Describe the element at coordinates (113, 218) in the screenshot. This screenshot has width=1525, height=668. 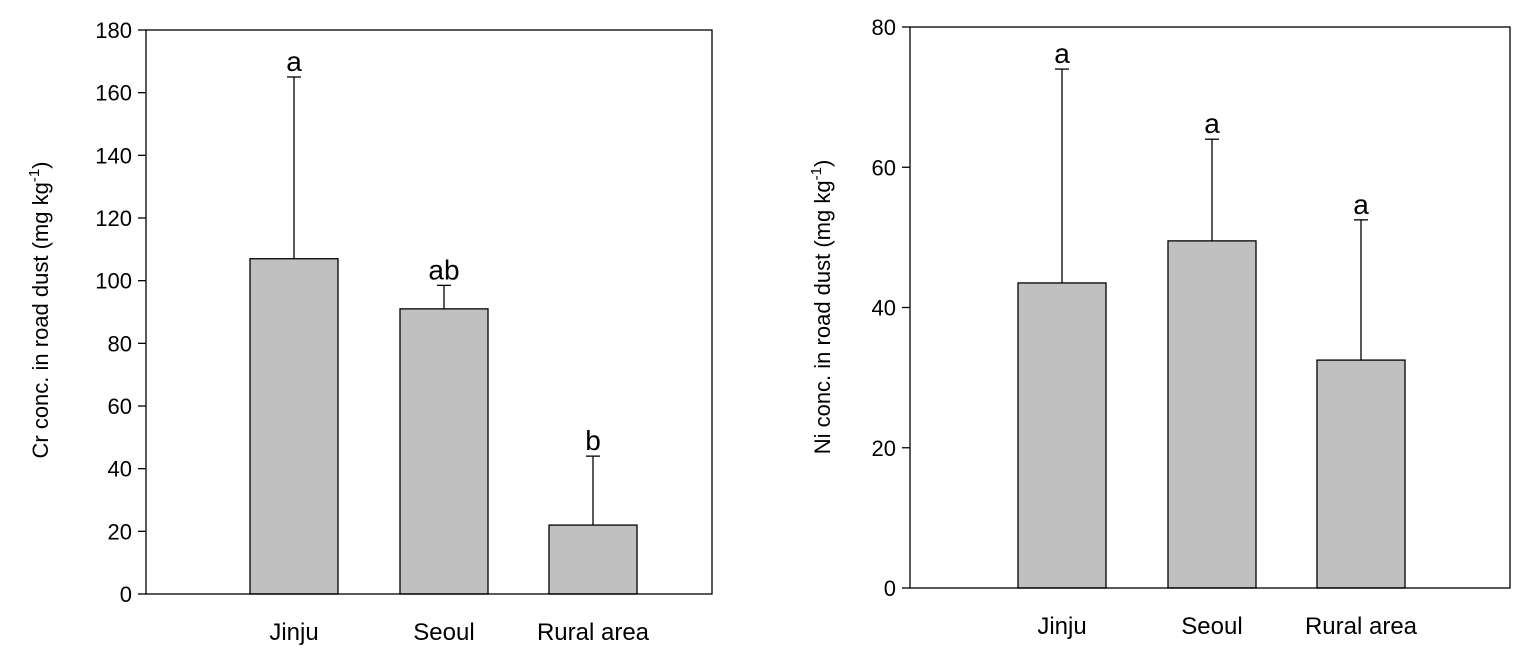
I see `y-tick-label: 120` at that location.